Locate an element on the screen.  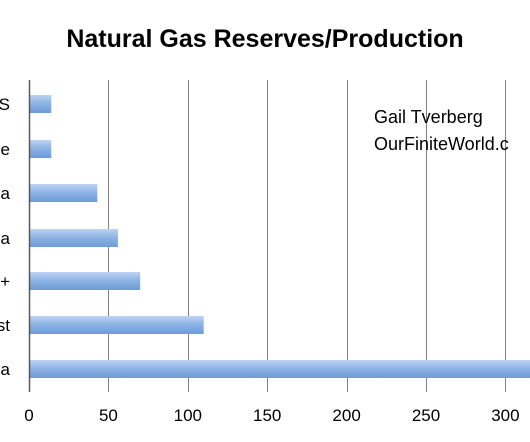
x-tick-300: 300 is located at coordinates (505, 415).